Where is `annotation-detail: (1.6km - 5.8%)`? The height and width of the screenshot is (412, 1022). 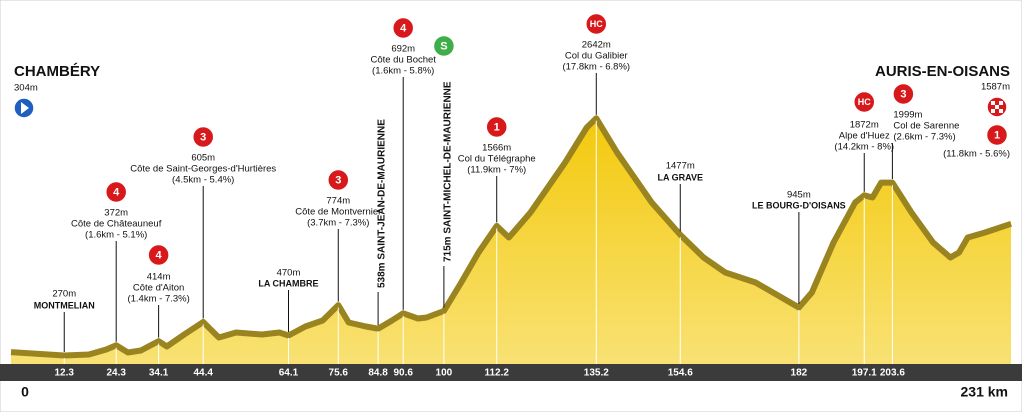
annotation-detail: (1.6km - 5.8%) is located at coordinates (403, 71).